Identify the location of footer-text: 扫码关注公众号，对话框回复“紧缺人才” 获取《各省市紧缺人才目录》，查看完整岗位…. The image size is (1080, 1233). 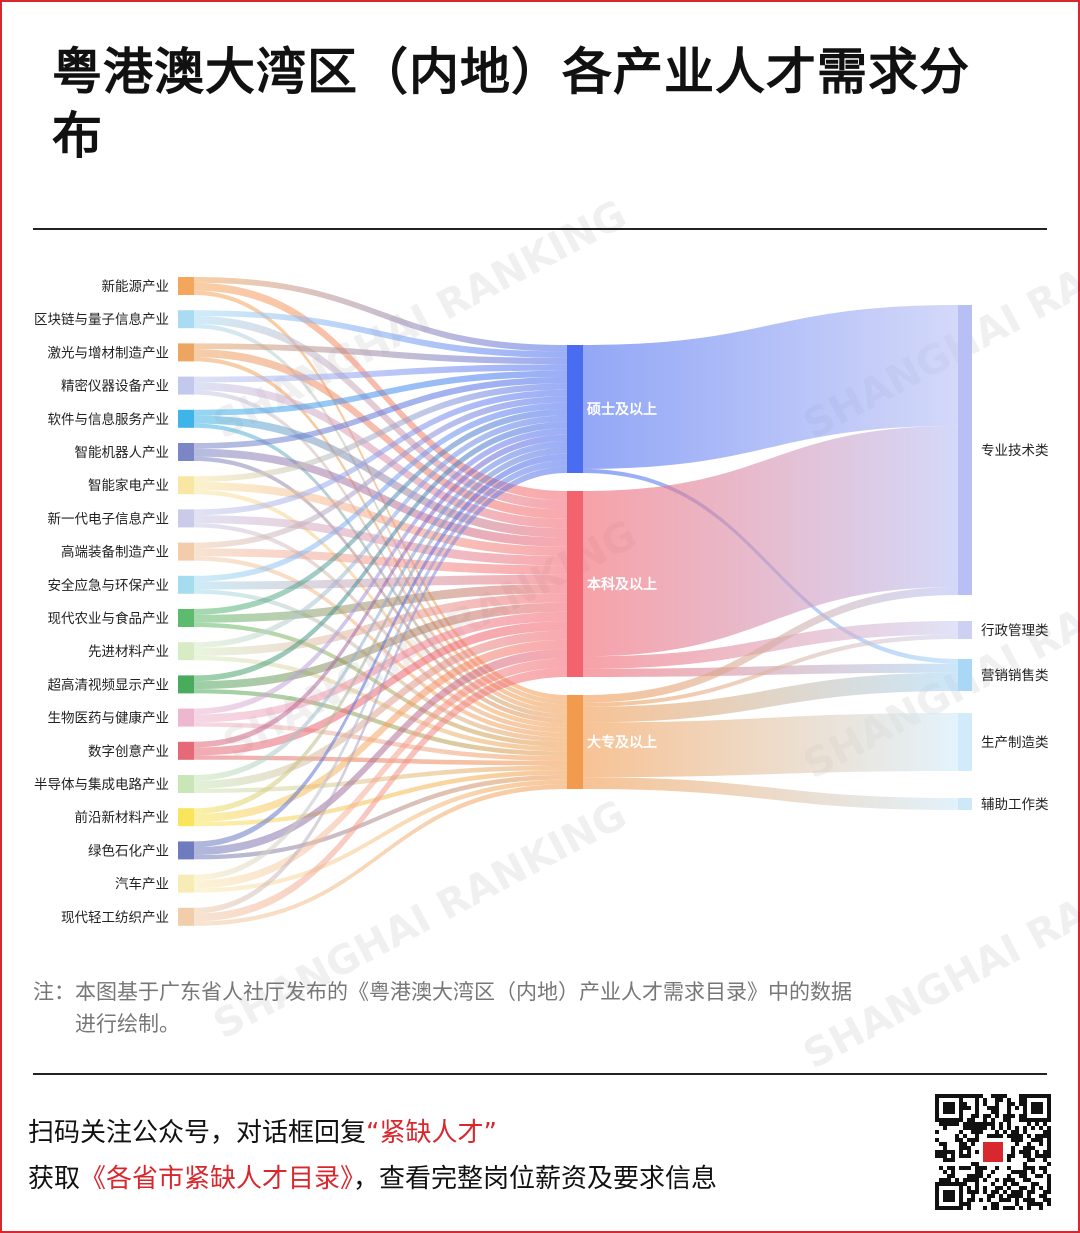
(372, 1156).